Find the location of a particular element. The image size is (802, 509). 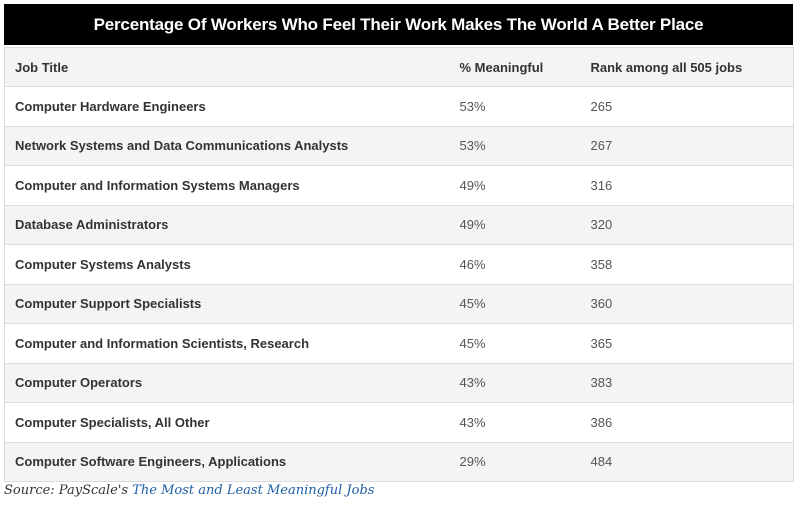

table-row: Computer Specialists, All Other 43% 386 is located at coordinates (399, 422).